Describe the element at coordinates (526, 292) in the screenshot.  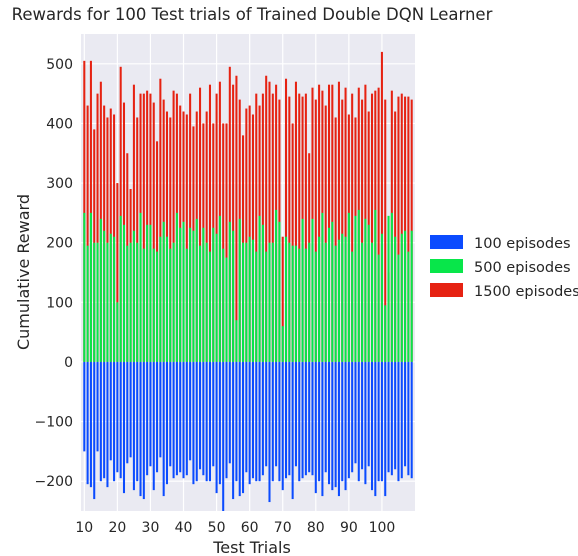
I see `legend-label-1500-episodes: 1500 episodes` at that location.